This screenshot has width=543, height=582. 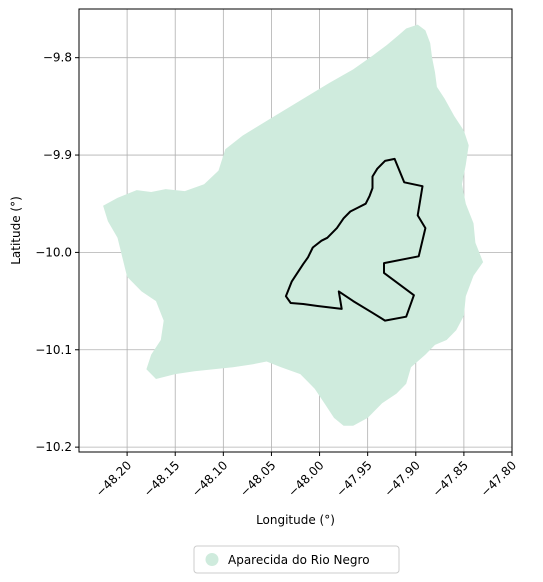 What do you see at coordinates (353, 478) in the screenshot?
I see `x-tick-label-5: −47.95` at bounding box center [353, 478].